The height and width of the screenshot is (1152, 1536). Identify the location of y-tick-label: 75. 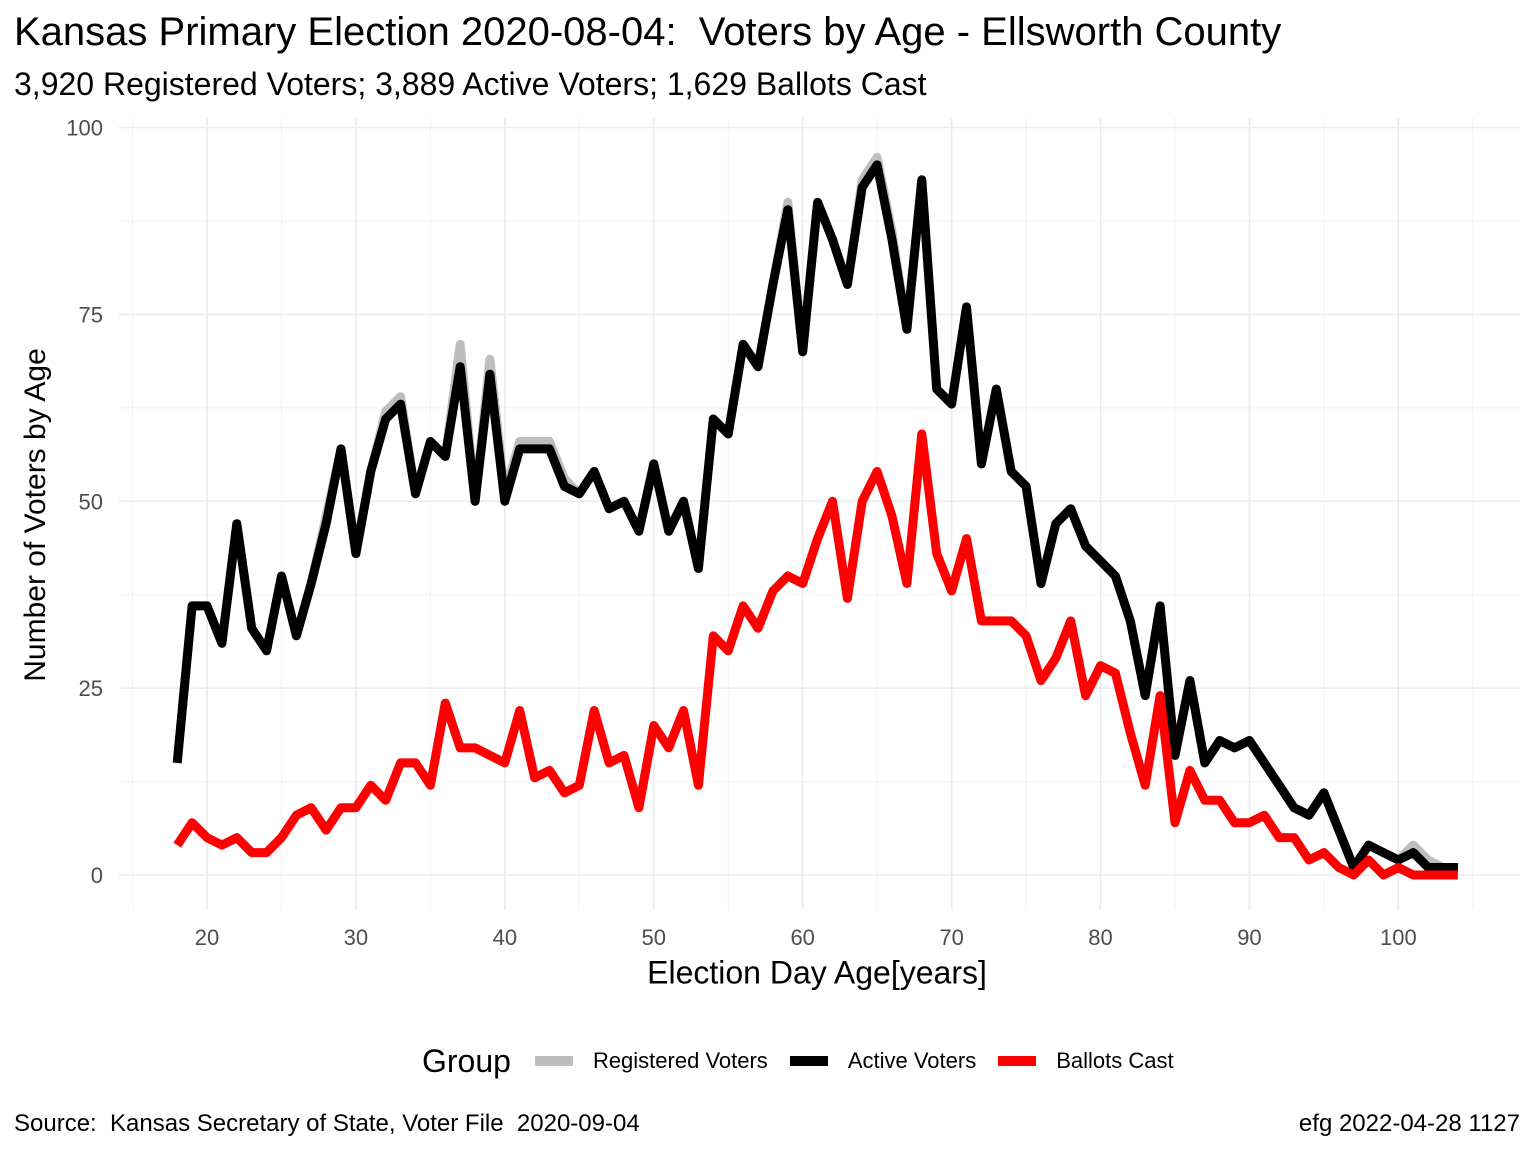
(91, 314).